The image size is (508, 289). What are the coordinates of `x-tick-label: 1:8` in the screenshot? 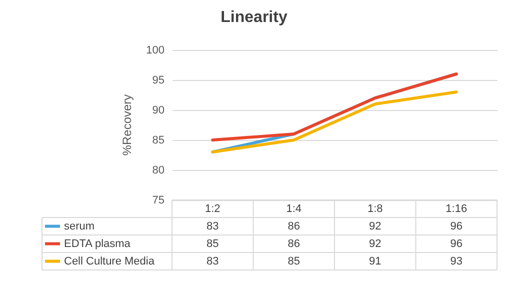 It's located at (375, 208).